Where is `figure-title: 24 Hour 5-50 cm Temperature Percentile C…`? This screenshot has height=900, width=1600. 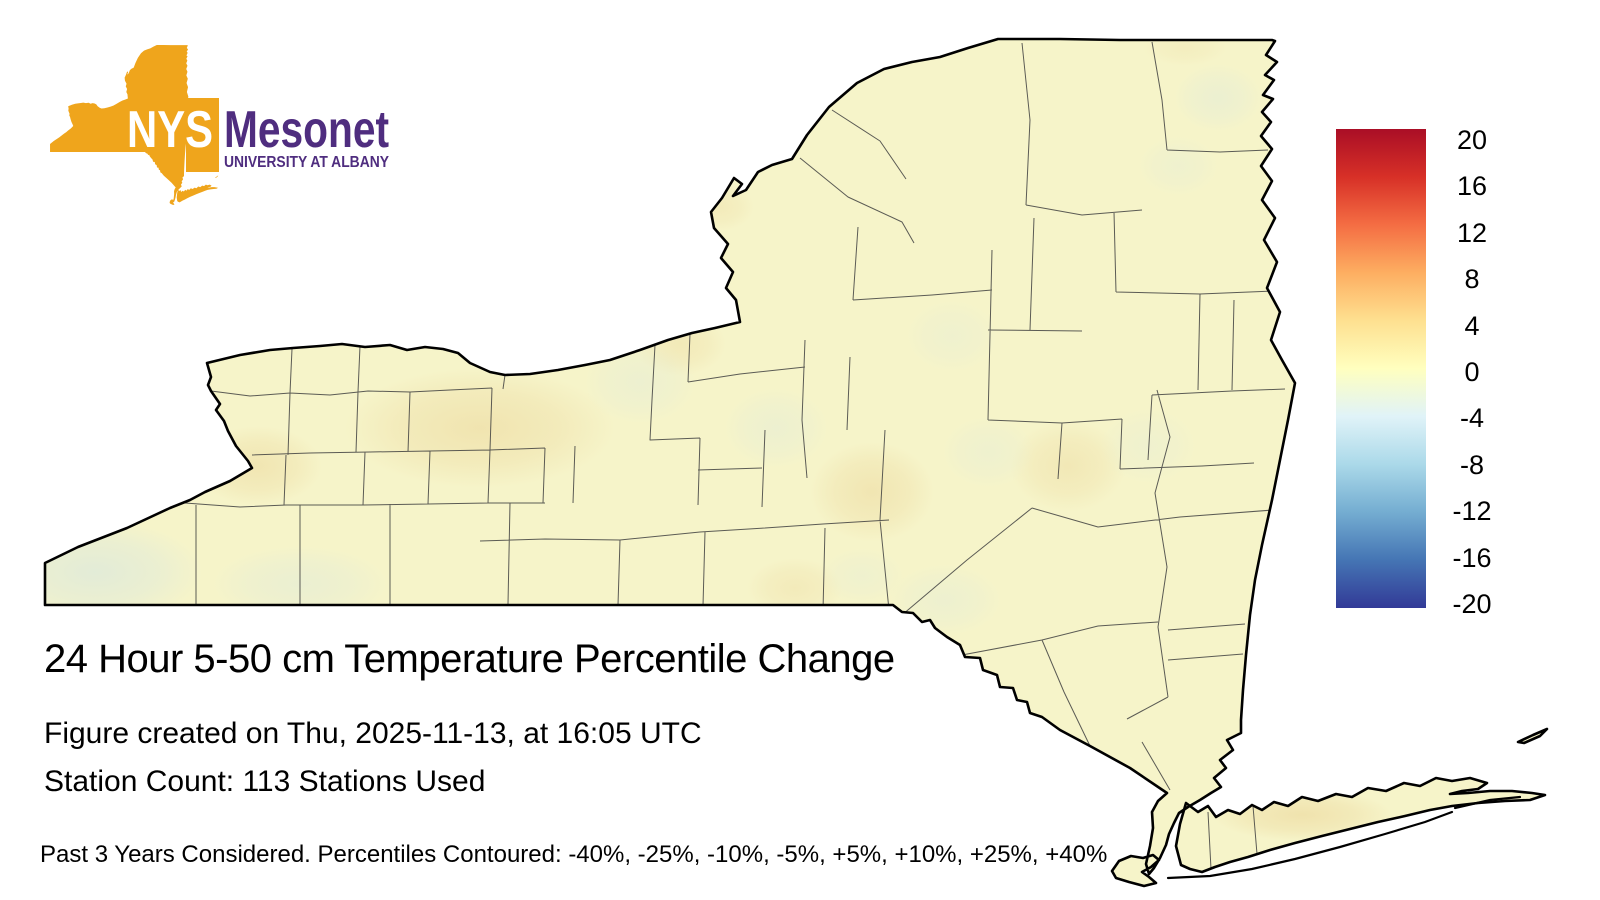
figure-title: 24 Hour 5-50 cm Temperature Percentile C… is located at coordinates (469, 659).